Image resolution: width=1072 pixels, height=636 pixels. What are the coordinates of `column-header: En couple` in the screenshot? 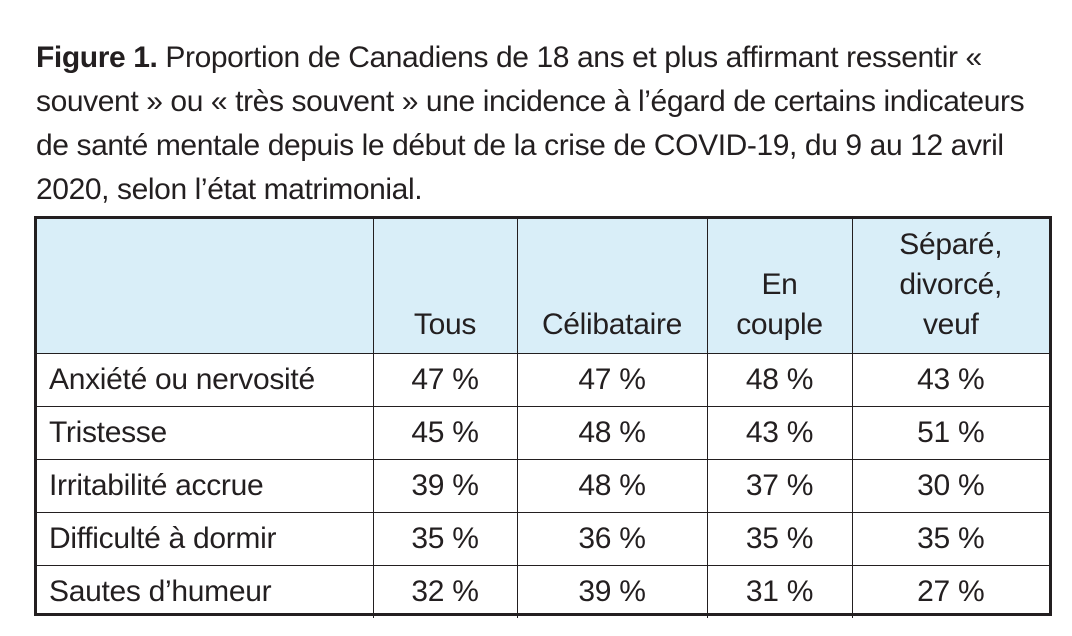 It's located at (779, 286).